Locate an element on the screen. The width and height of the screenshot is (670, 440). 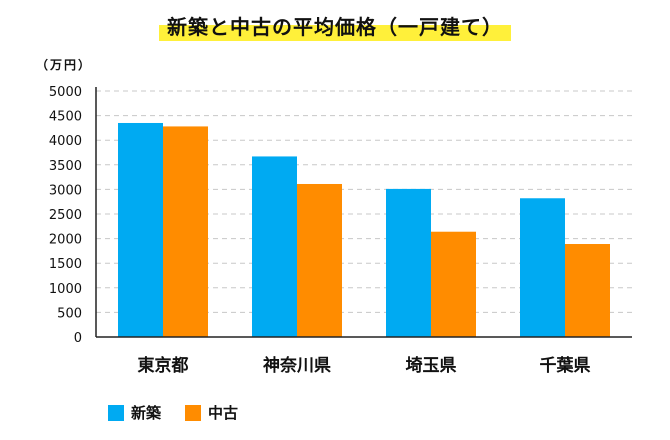
legend-item-new: 新築 is located at coordinates (134, 412).